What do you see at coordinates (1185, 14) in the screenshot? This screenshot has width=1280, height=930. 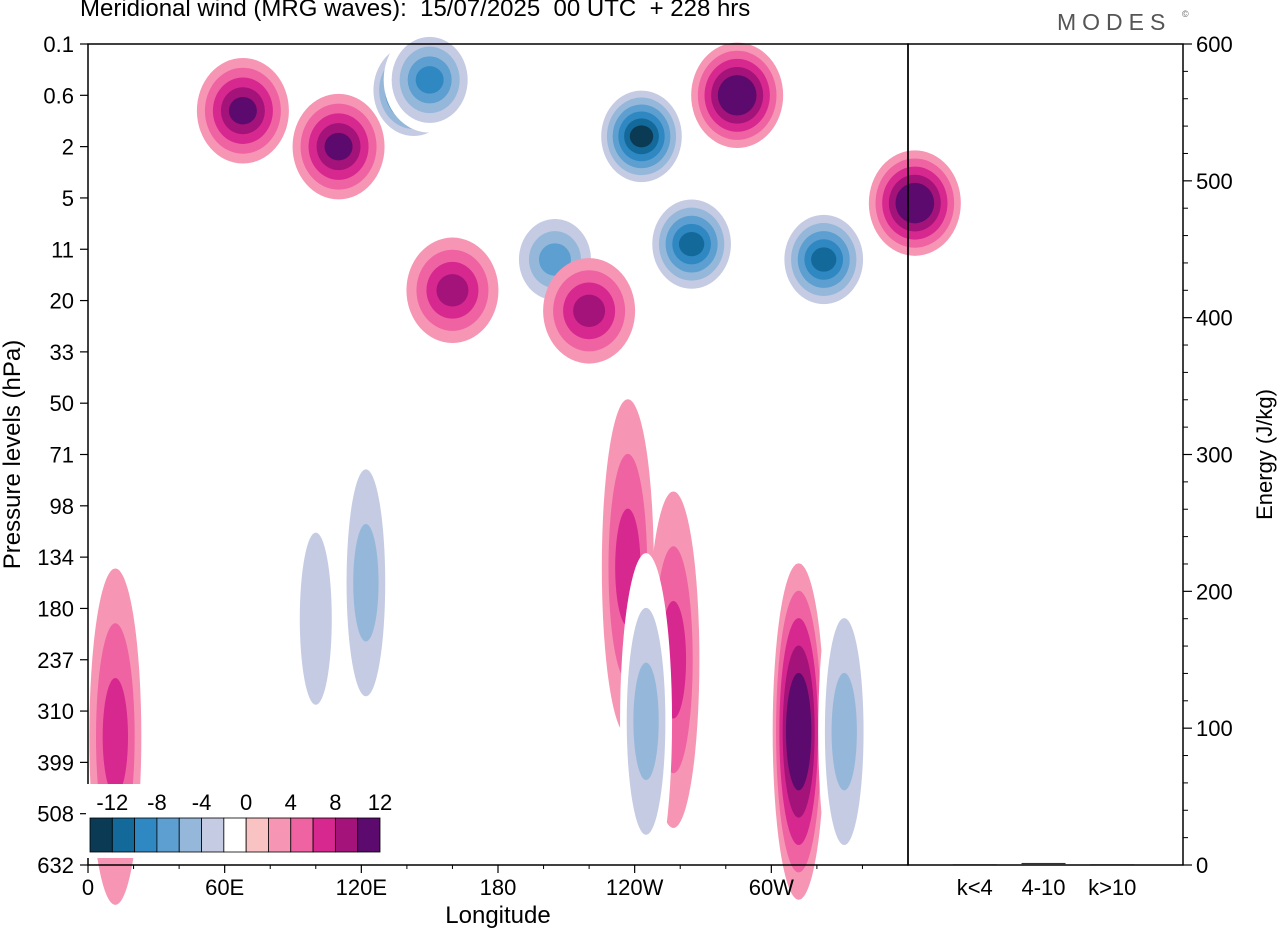 I see `brand-copyright-mark: ©` at bounding box center [1185, 14].